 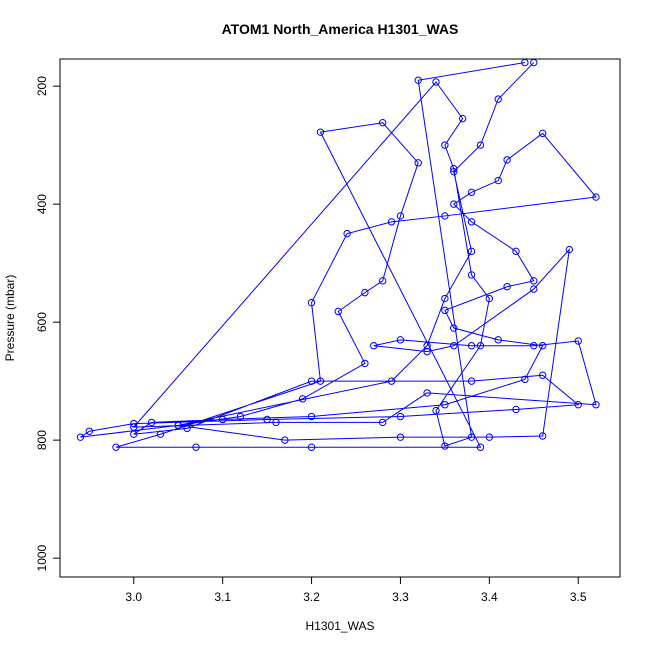 What do you see at coordinates (42, 204) in the screenshot?
I see `y-tick-label: 400` at bounding box center [42, 204].